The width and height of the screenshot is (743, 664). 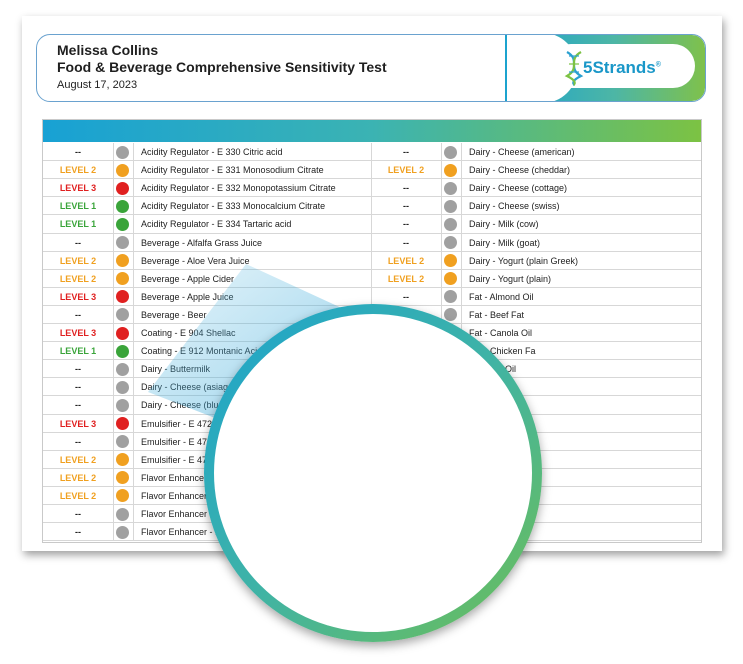 I want to click on item-name: Beverage - Apple Juice, so click(x=187, y=296).